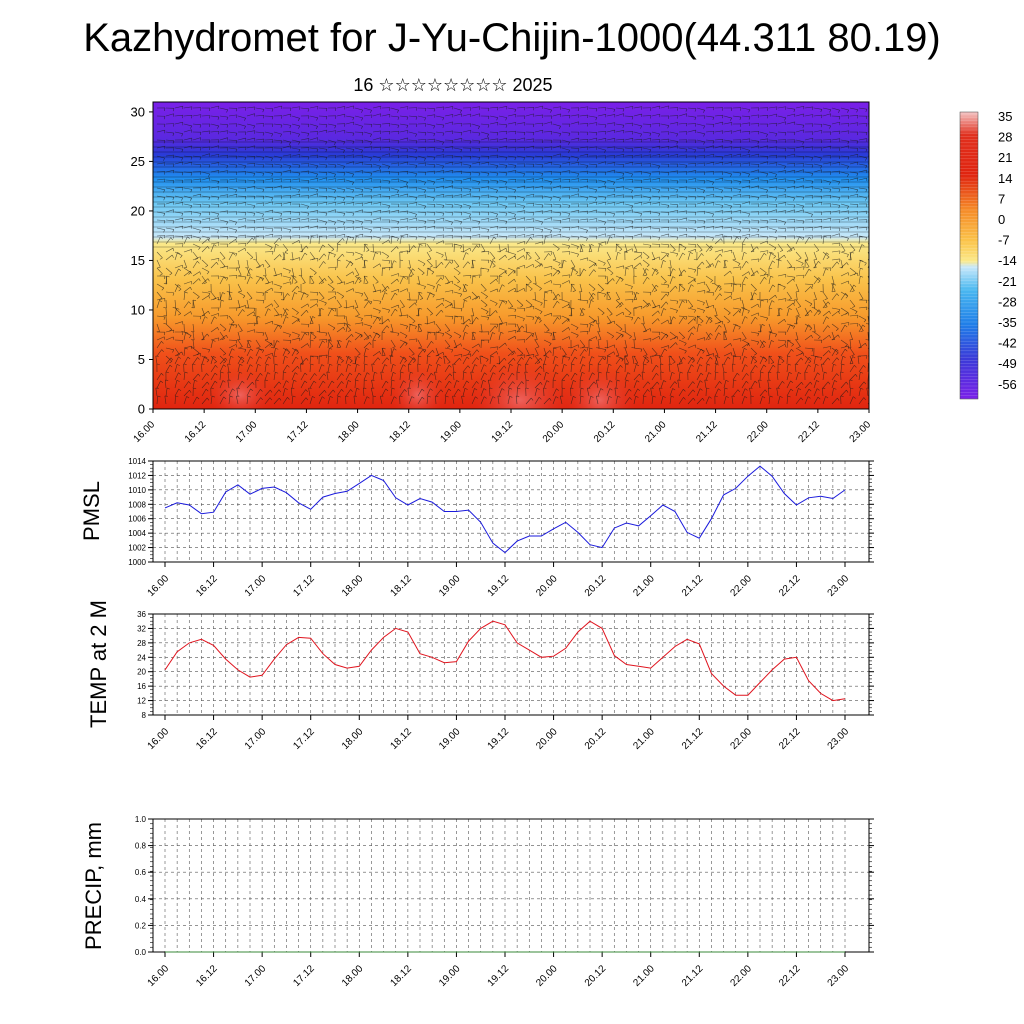  I want to click on y-tick-label: 12, so click(141, 701).